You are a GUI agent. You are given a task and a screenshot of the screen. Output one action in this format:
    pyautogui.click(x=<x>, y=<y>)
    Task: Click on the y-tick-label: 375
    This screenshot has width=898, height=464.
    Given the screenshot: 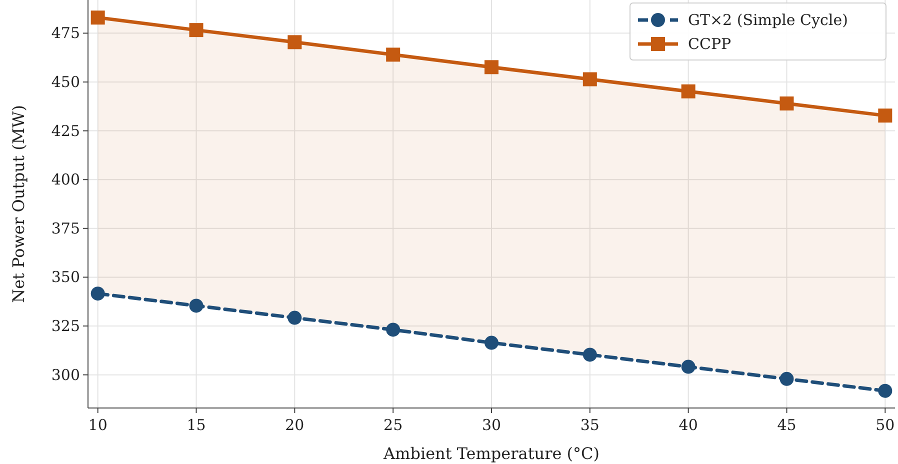 What is the action you would take?
    pyautogui.click(x=65, y=228)
    